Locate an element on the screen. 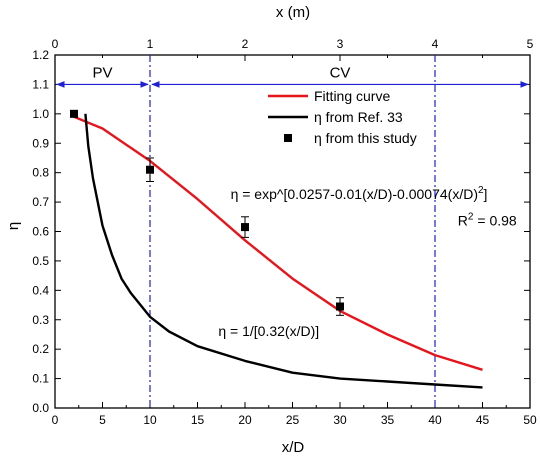  y-tick-label: 0.9 is located at coordinates (40, 143).